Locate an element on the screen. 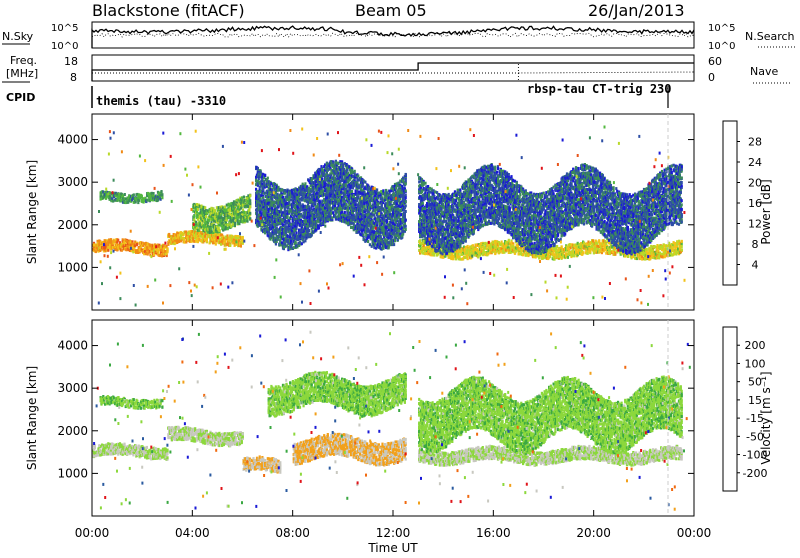 This screenshot has height=558, width=800. frequency-panel: Freq. [MHz] 18 8 60 0 Nave is located at coordinates (396, 69).